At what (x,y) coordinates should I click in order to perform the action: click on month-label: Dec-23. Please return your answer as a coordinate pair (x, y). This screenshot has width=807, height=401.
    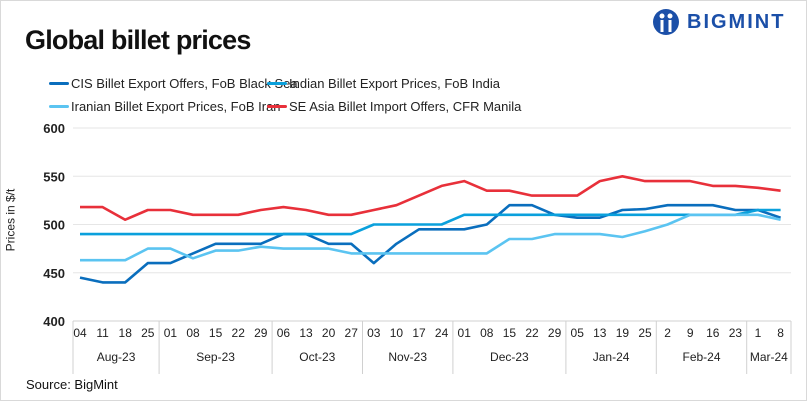
    Looking at the image, I should click on (509, 357).